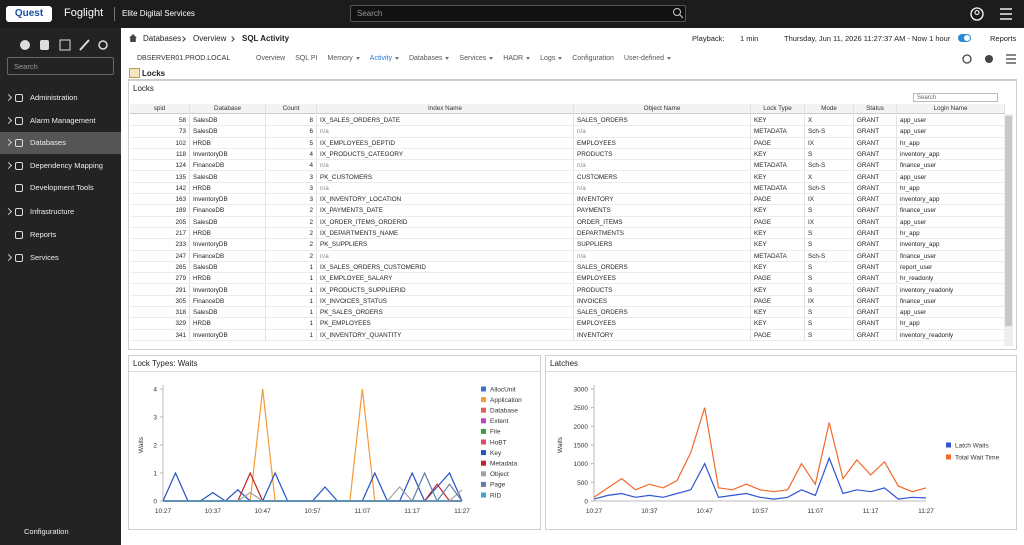  I want to click on column-header: Status, so click(875, 109).